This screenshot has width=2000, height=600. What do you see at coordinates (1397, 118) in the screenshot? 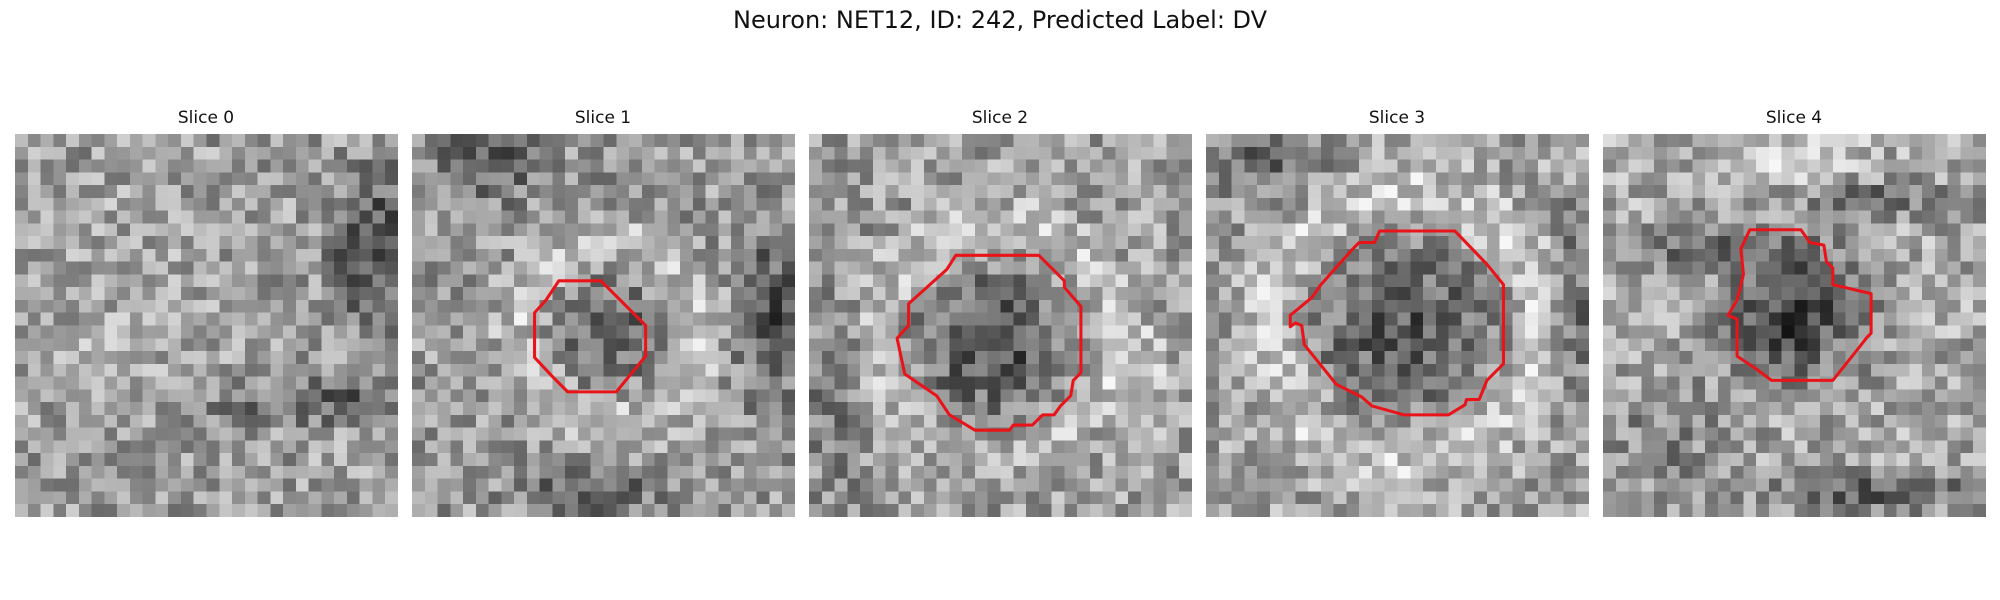
I see `panel-title-slice-3: Slice 3` at bounding box center [1397, 118].